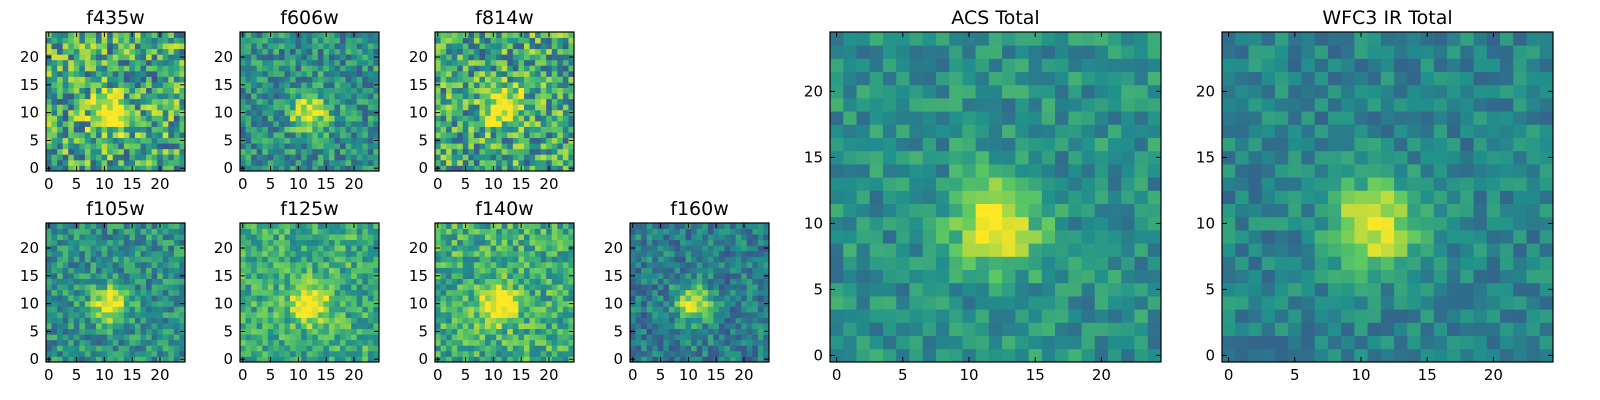 This screenshot has height=400, width=1600. What do you see at coordinates (423, 331) in the screenshot?
I see `y-tick-label: 5` at bounding box center [423, 331].